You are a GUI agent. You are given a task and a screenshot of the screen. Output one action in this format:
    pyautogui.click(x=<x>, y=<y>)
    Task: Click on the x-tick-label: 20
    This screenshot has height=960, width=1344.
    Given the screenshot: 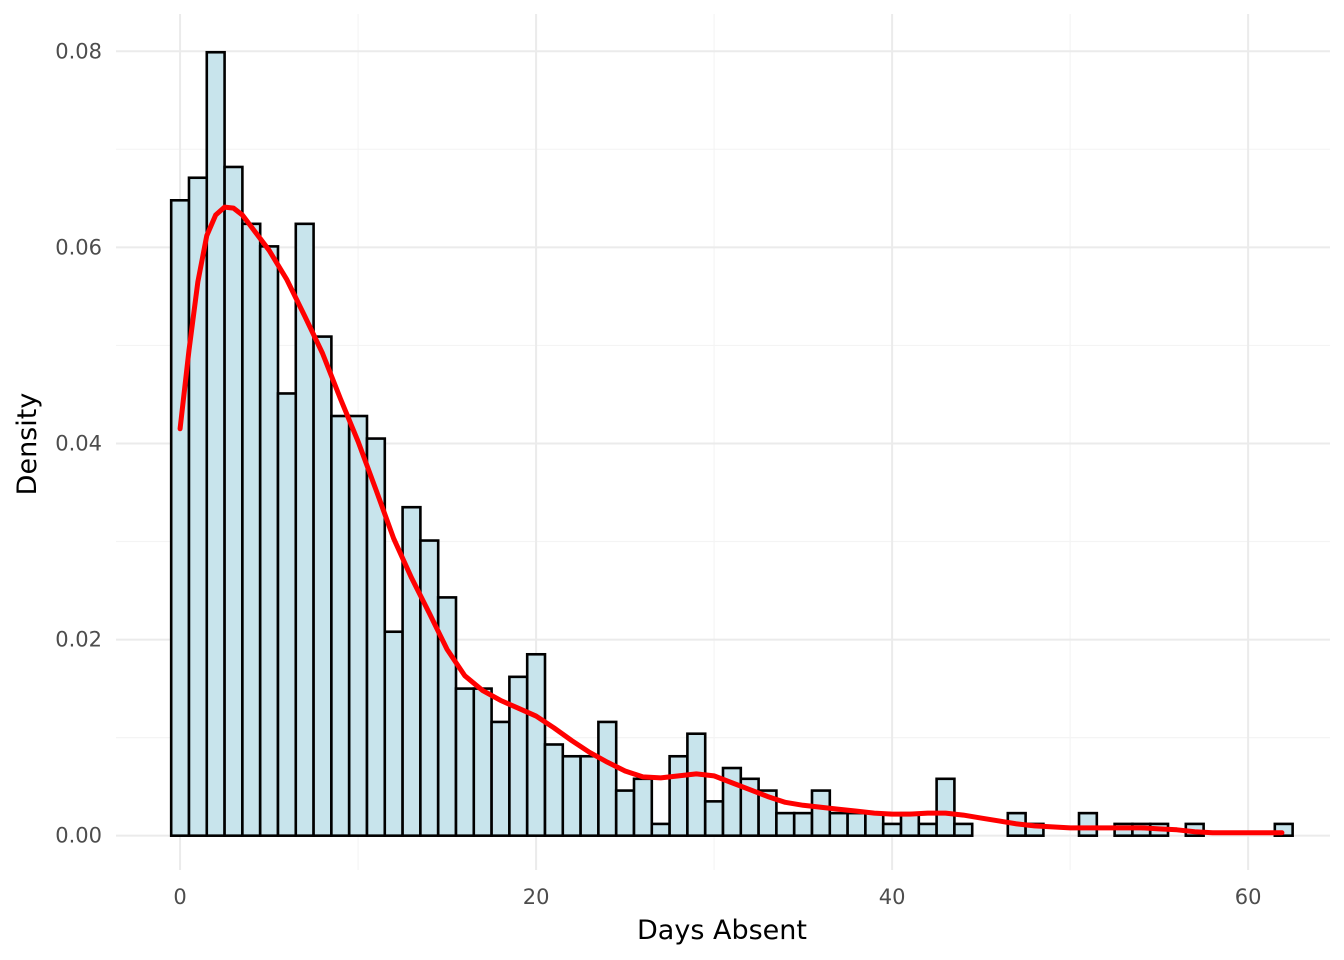 What is the action you would take?
    pyautogui.click(x=536, y=897)
    